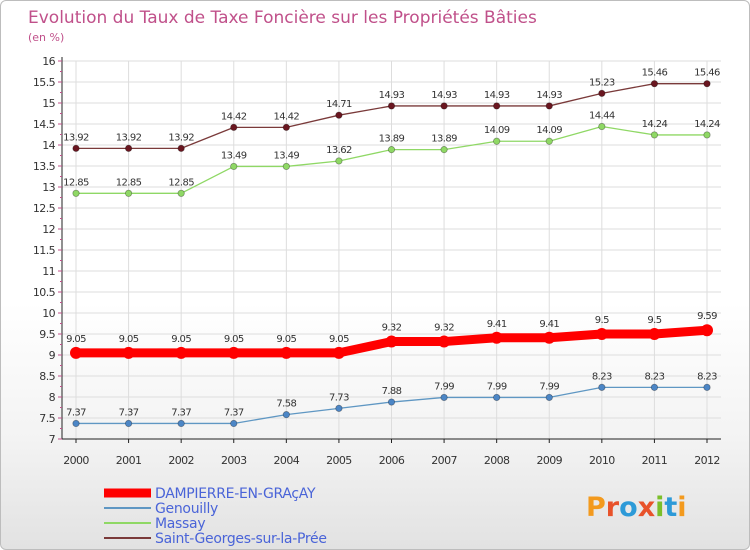 The image size is (750, 550). Describe the element at coordinates (655, 73) in the screenshot. I see `data-label-saint-georges-sur-la-pr-e-2011: 15.46` at that location.